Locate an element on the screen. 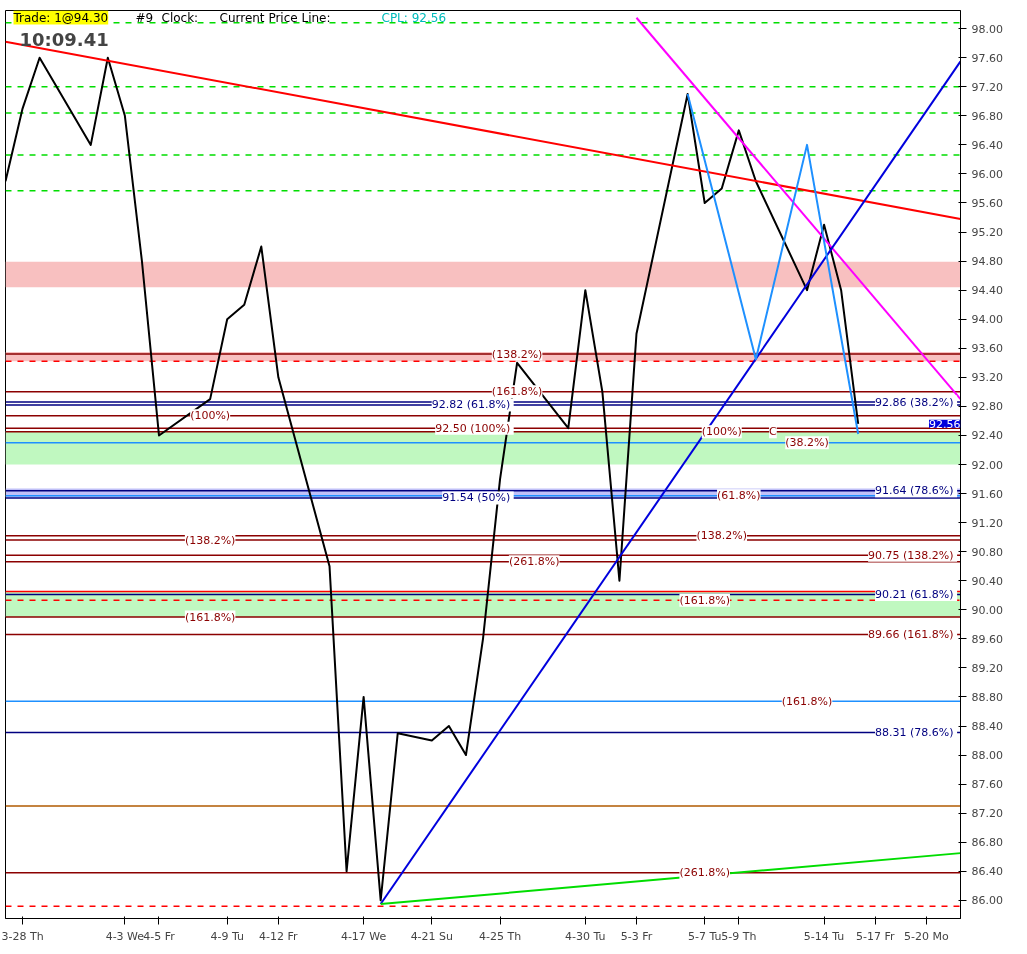 The width and height of the screenshot is (1027, 954). y-tick-label: 96.40 is located at coordinates (987, 145).